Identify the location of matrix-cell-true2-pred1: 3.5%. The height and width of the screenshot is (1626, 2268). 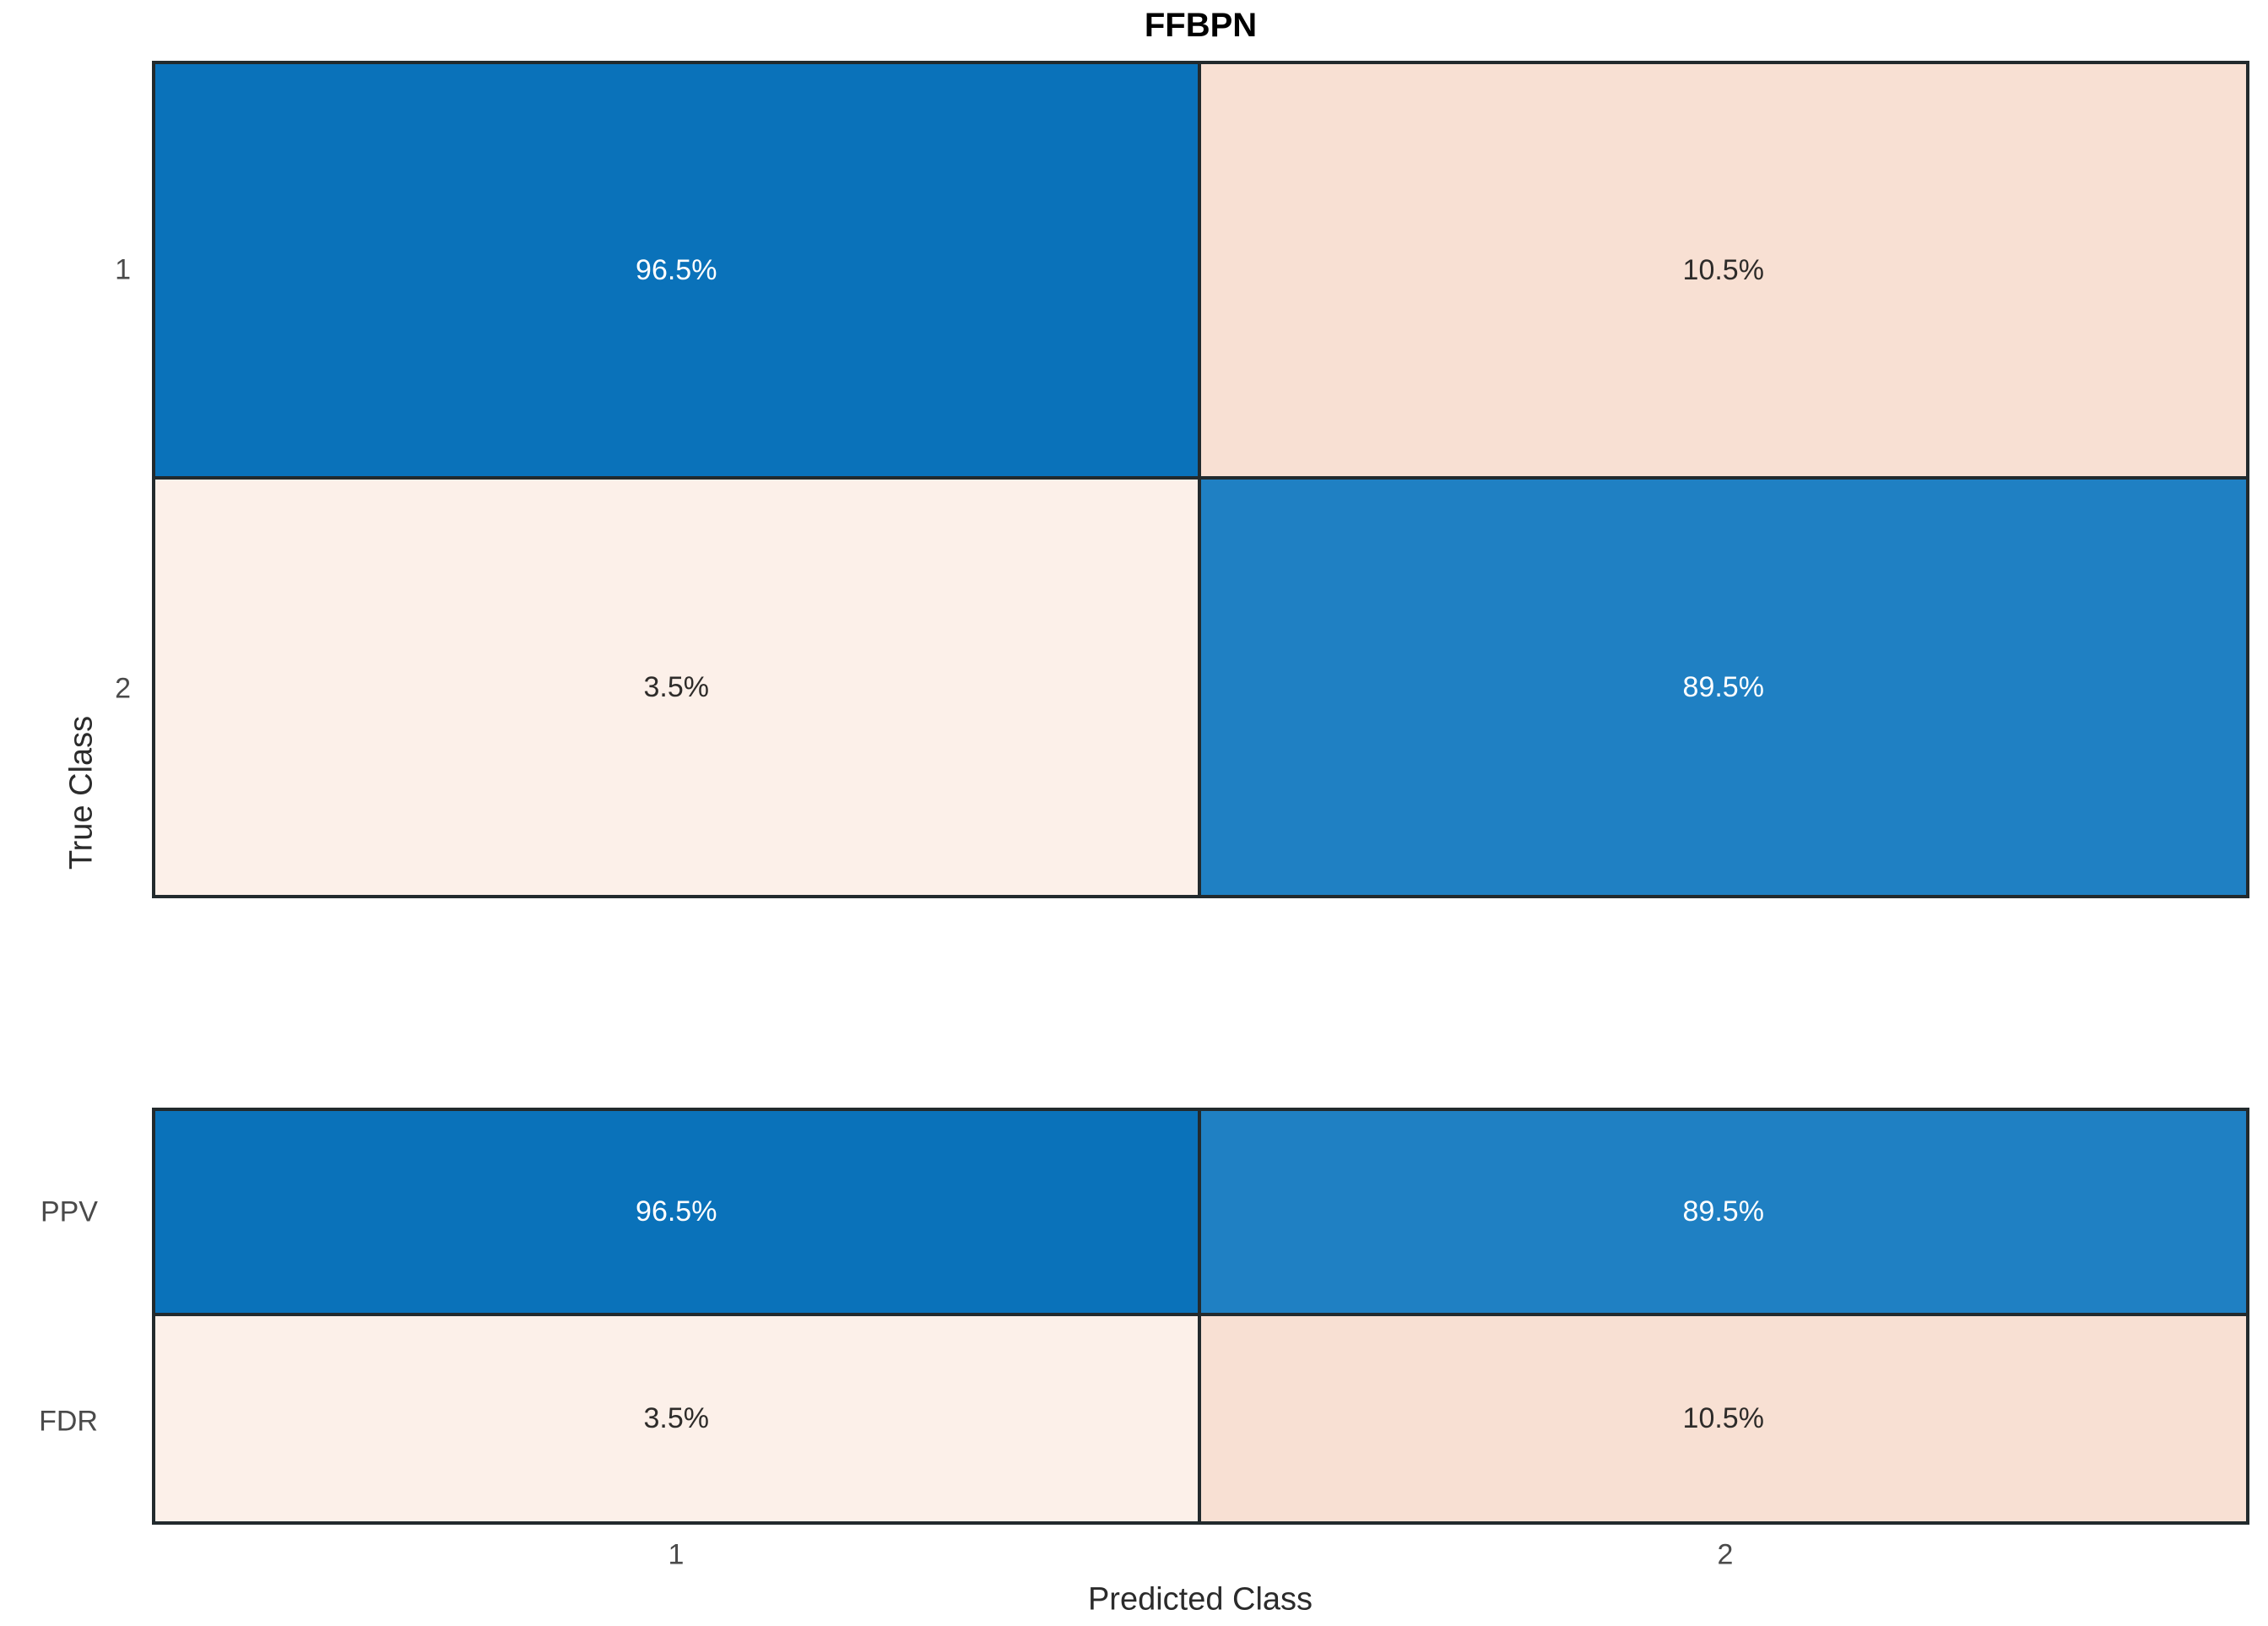
(678, 687).